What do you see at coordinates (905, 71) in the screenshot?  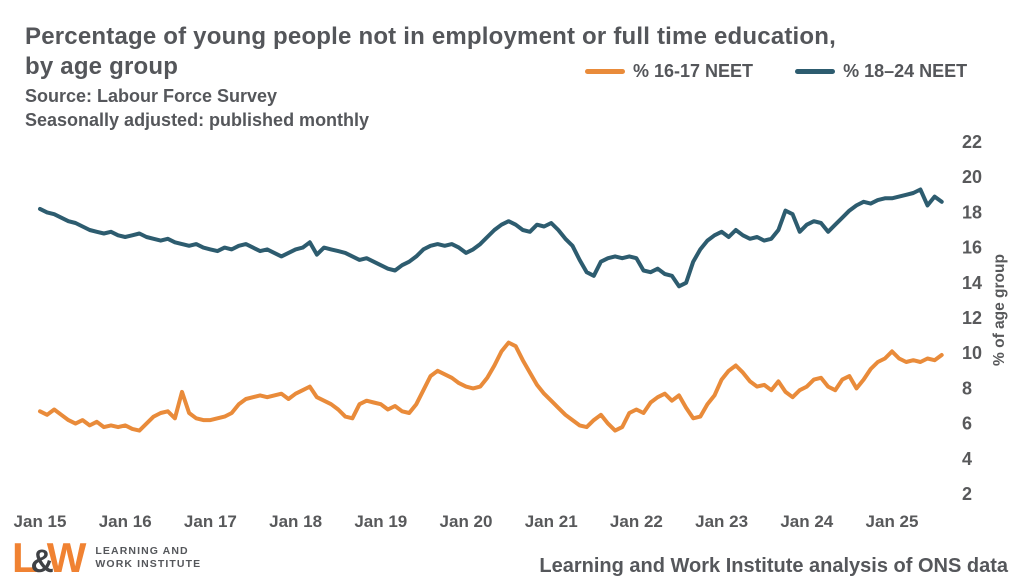 I see `legend-label-18-24: % 18–24 NEET` at bounding box center [905, 71].